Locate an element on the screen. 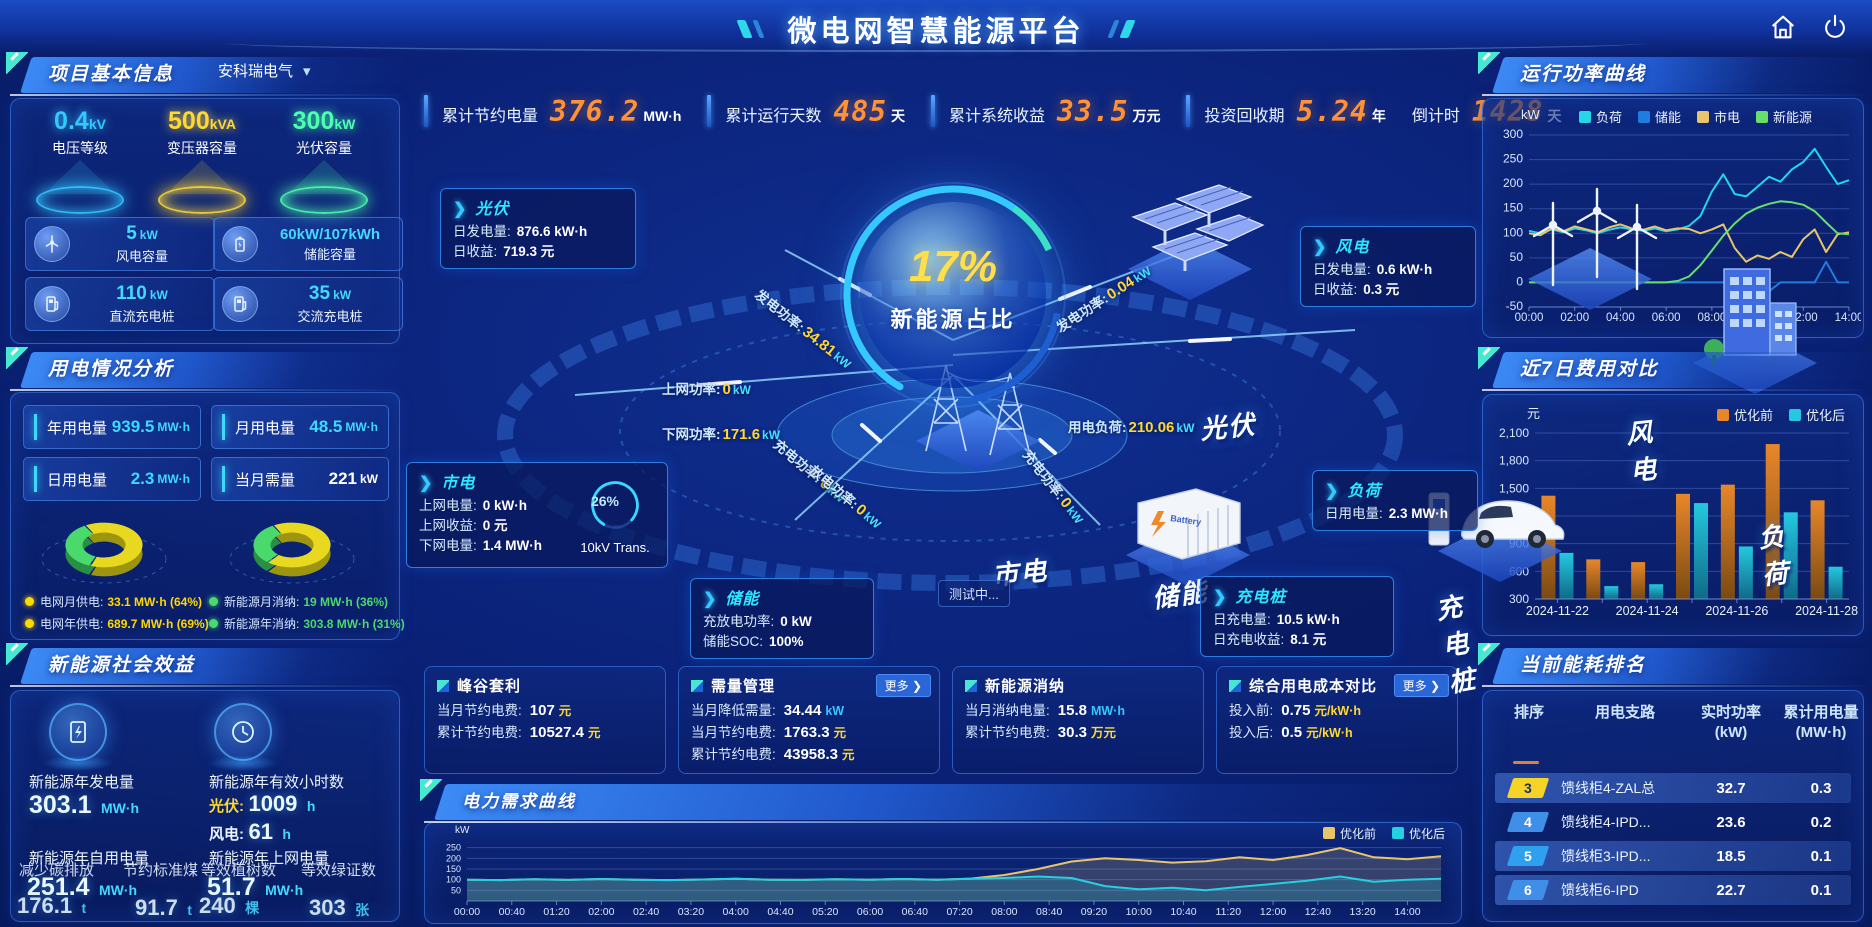 The image size is (1872, 927). header-line1: 用电支路 is located at coordinates (1624, 712).